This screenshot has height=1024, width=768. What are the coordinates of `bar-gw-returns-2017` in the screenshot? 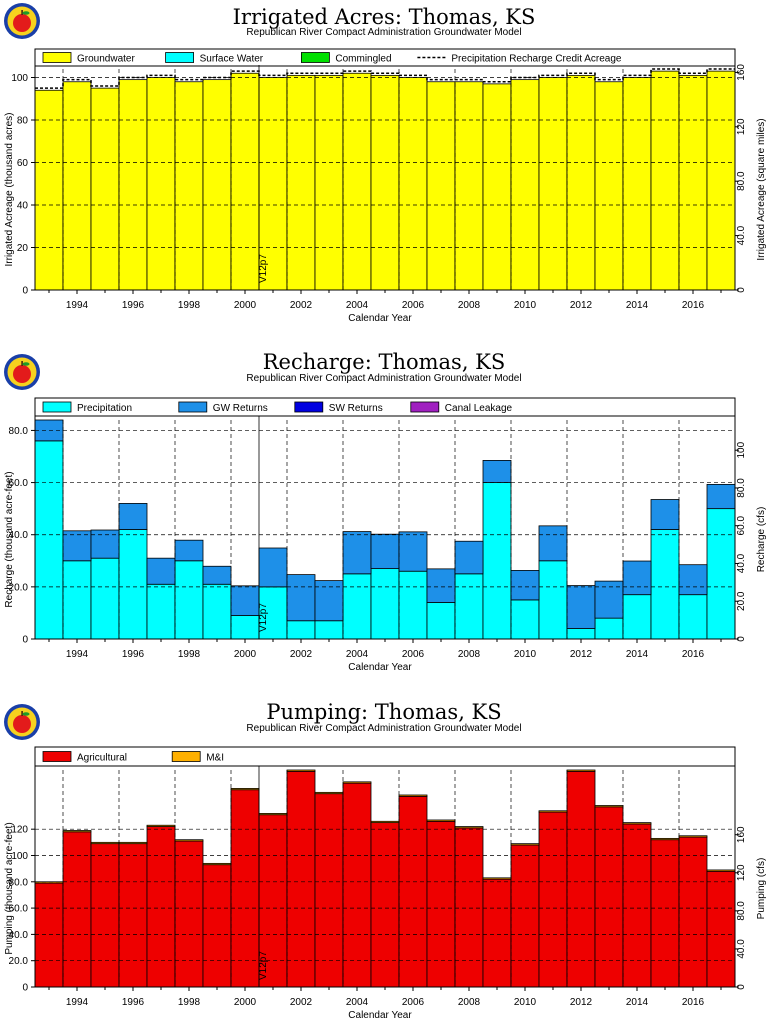 It's located at (721, 496).